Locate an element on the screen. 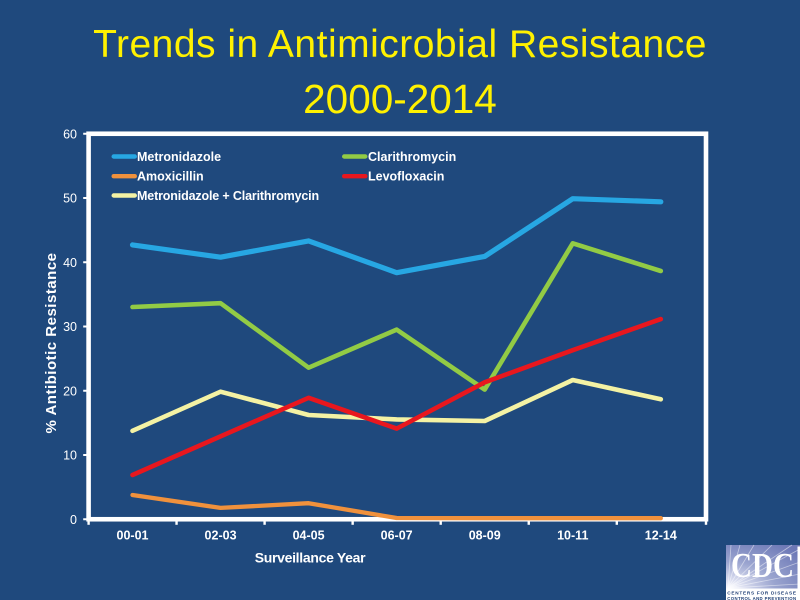 The height and width of the screenshot is (600, 800). svg-text: 60 is located at coordinates (70, 134).